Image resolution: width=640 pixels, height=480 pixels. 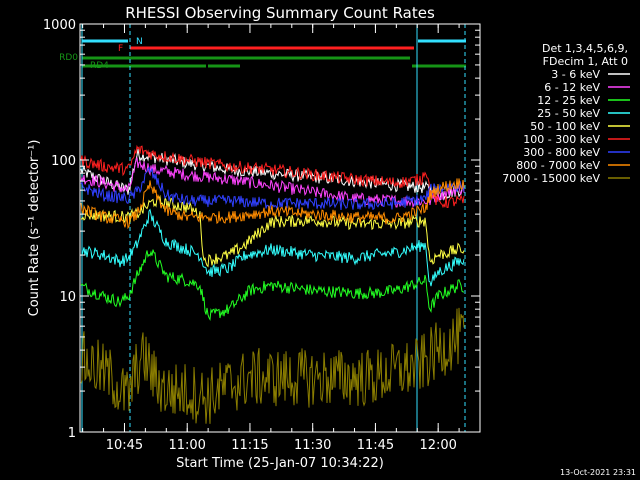 What do you see at coordinates (572, 87) in the screenshot?
I see `legend-label: 6 - 12 keV` at bounding box center [572, 87].